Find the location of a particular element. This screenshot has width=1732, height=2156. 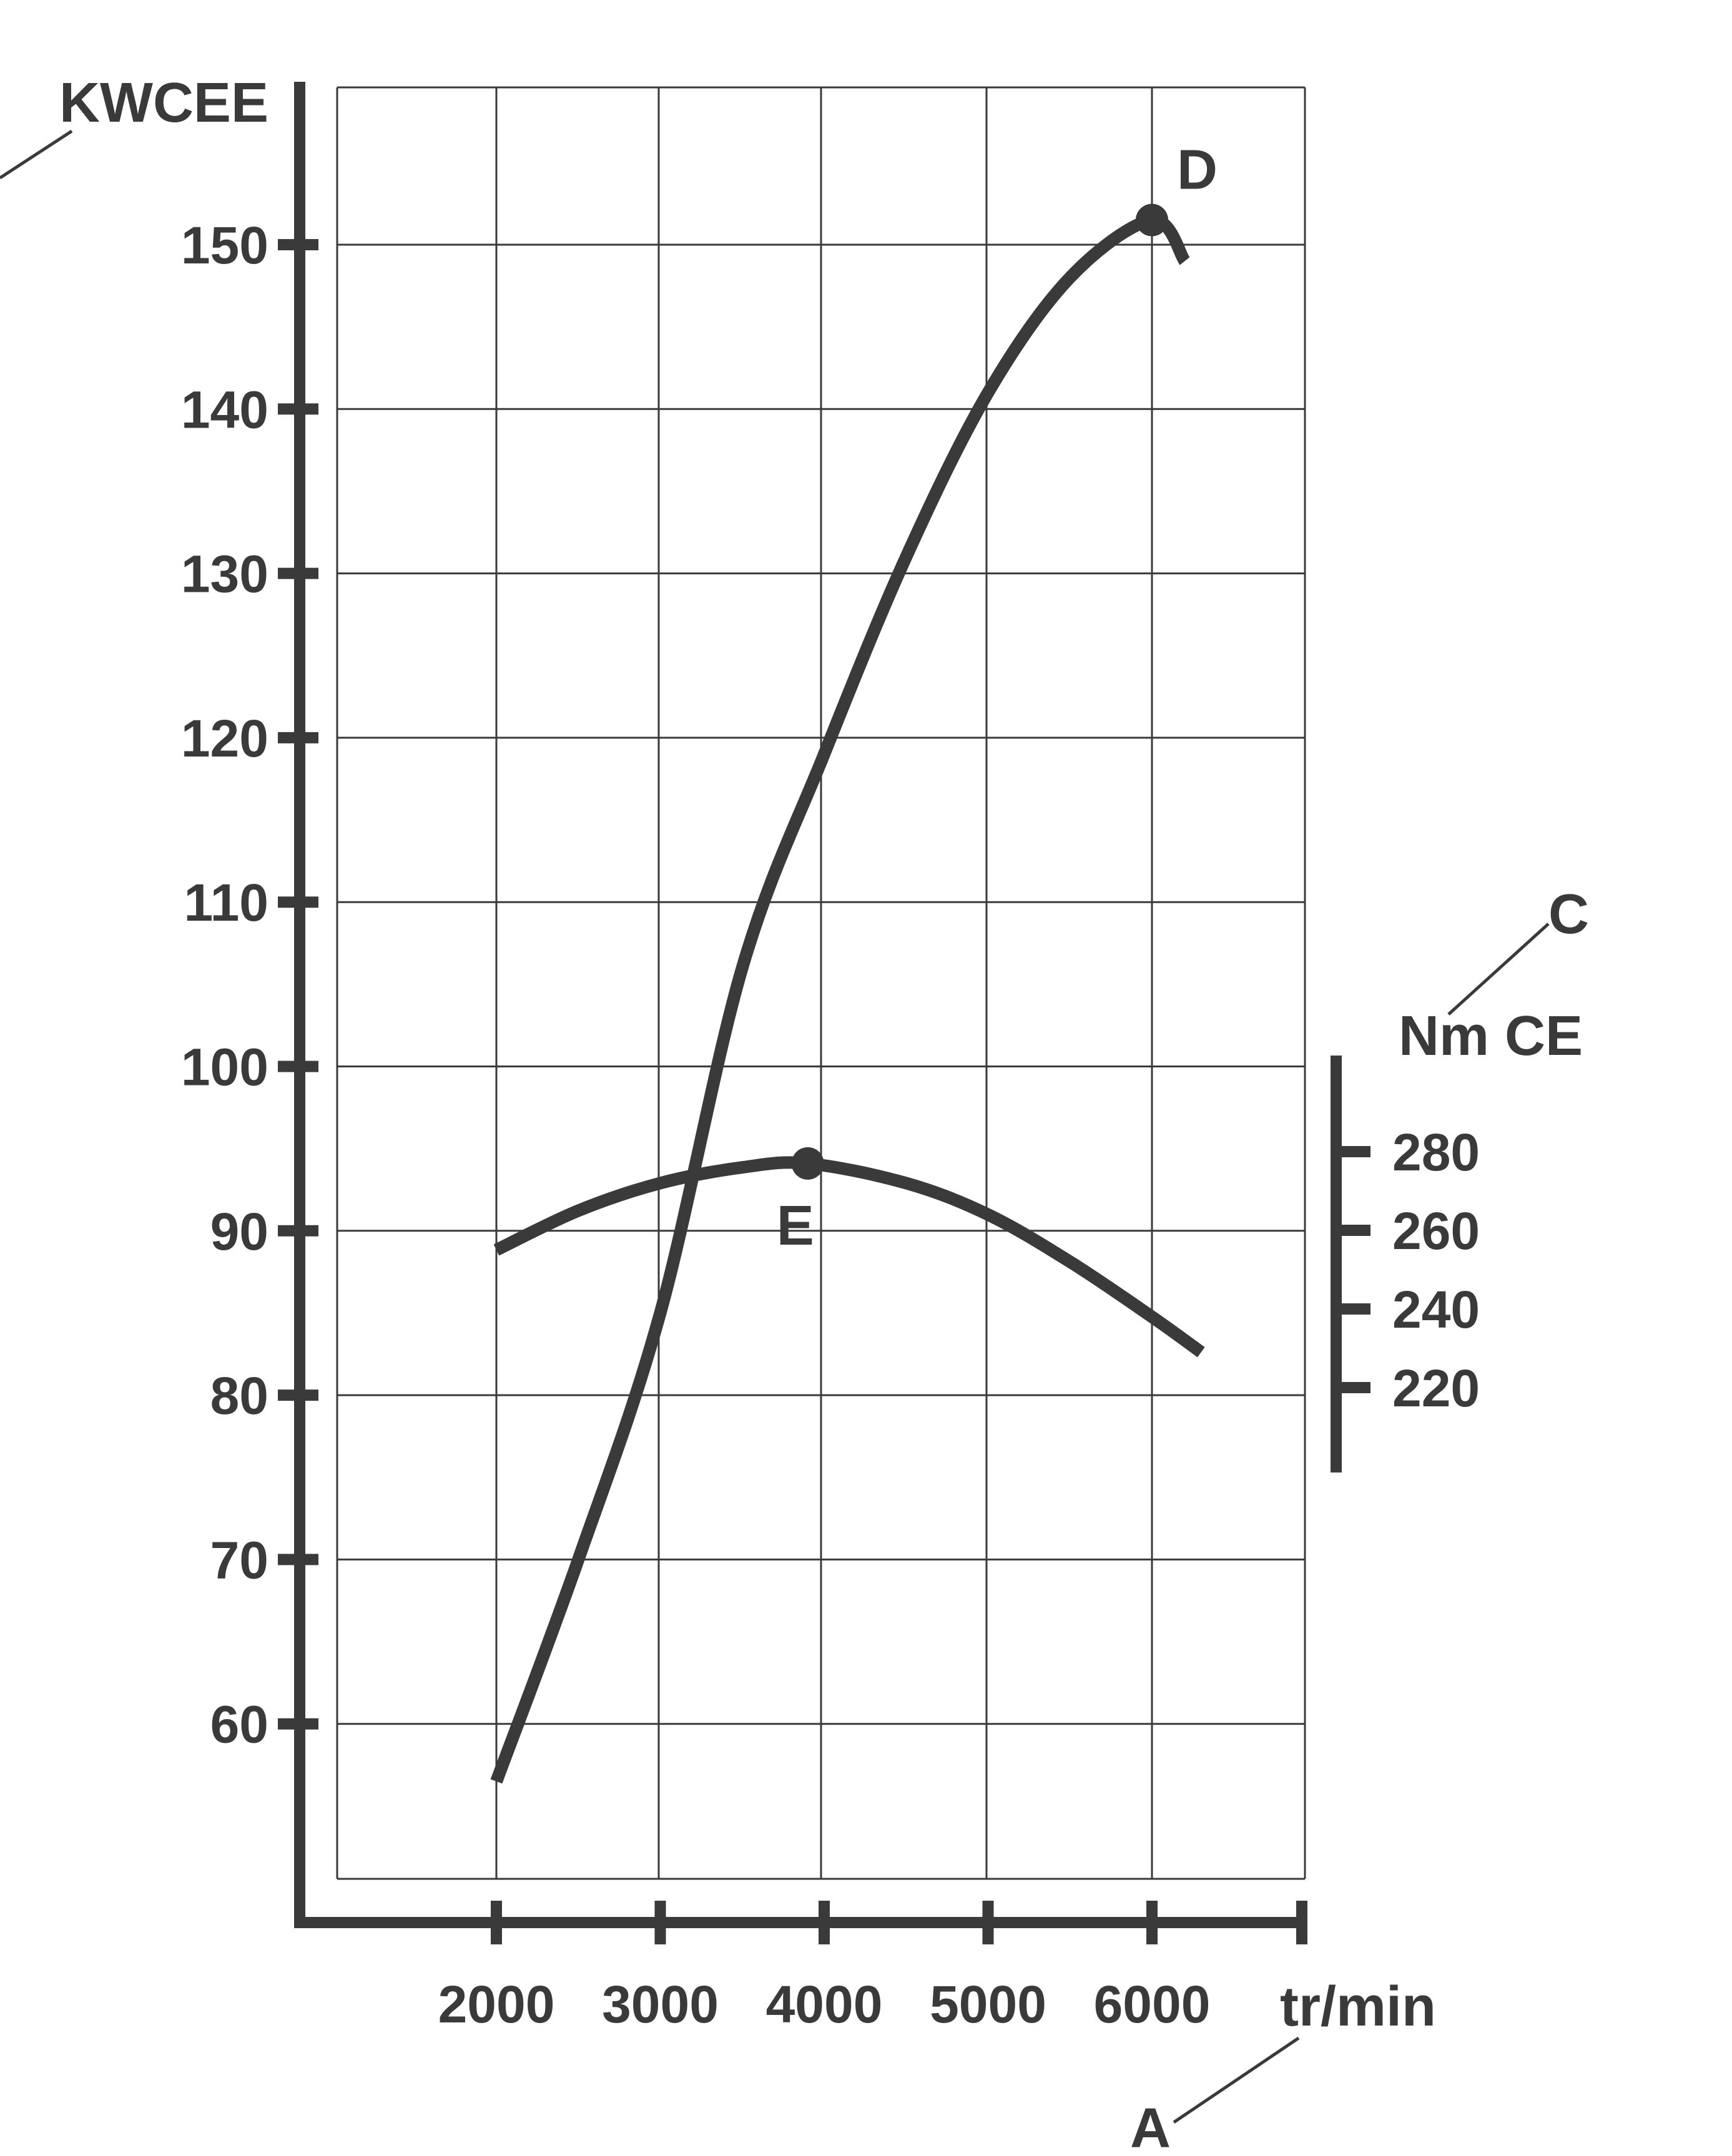

power-peak-dot is located at coordinates (1152, 220).